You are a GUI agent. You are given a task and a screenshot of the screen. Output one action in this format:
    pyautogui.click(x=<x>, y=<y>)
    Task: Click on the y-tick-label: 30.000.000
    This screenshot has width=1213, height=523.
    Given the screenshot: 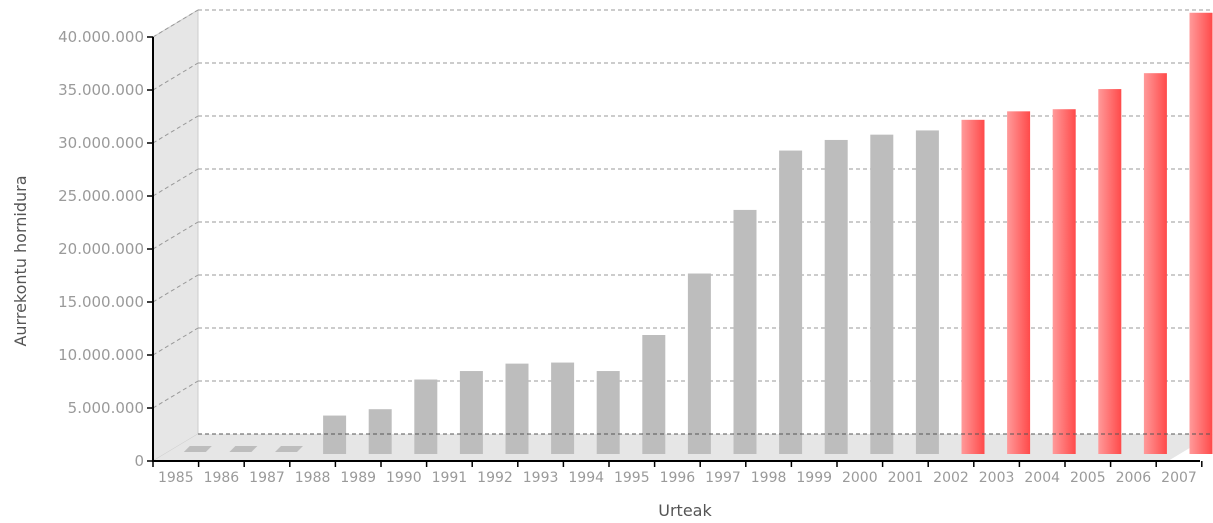 What is the action you would take?
    pyautogui.click(x=101, y=143)
    